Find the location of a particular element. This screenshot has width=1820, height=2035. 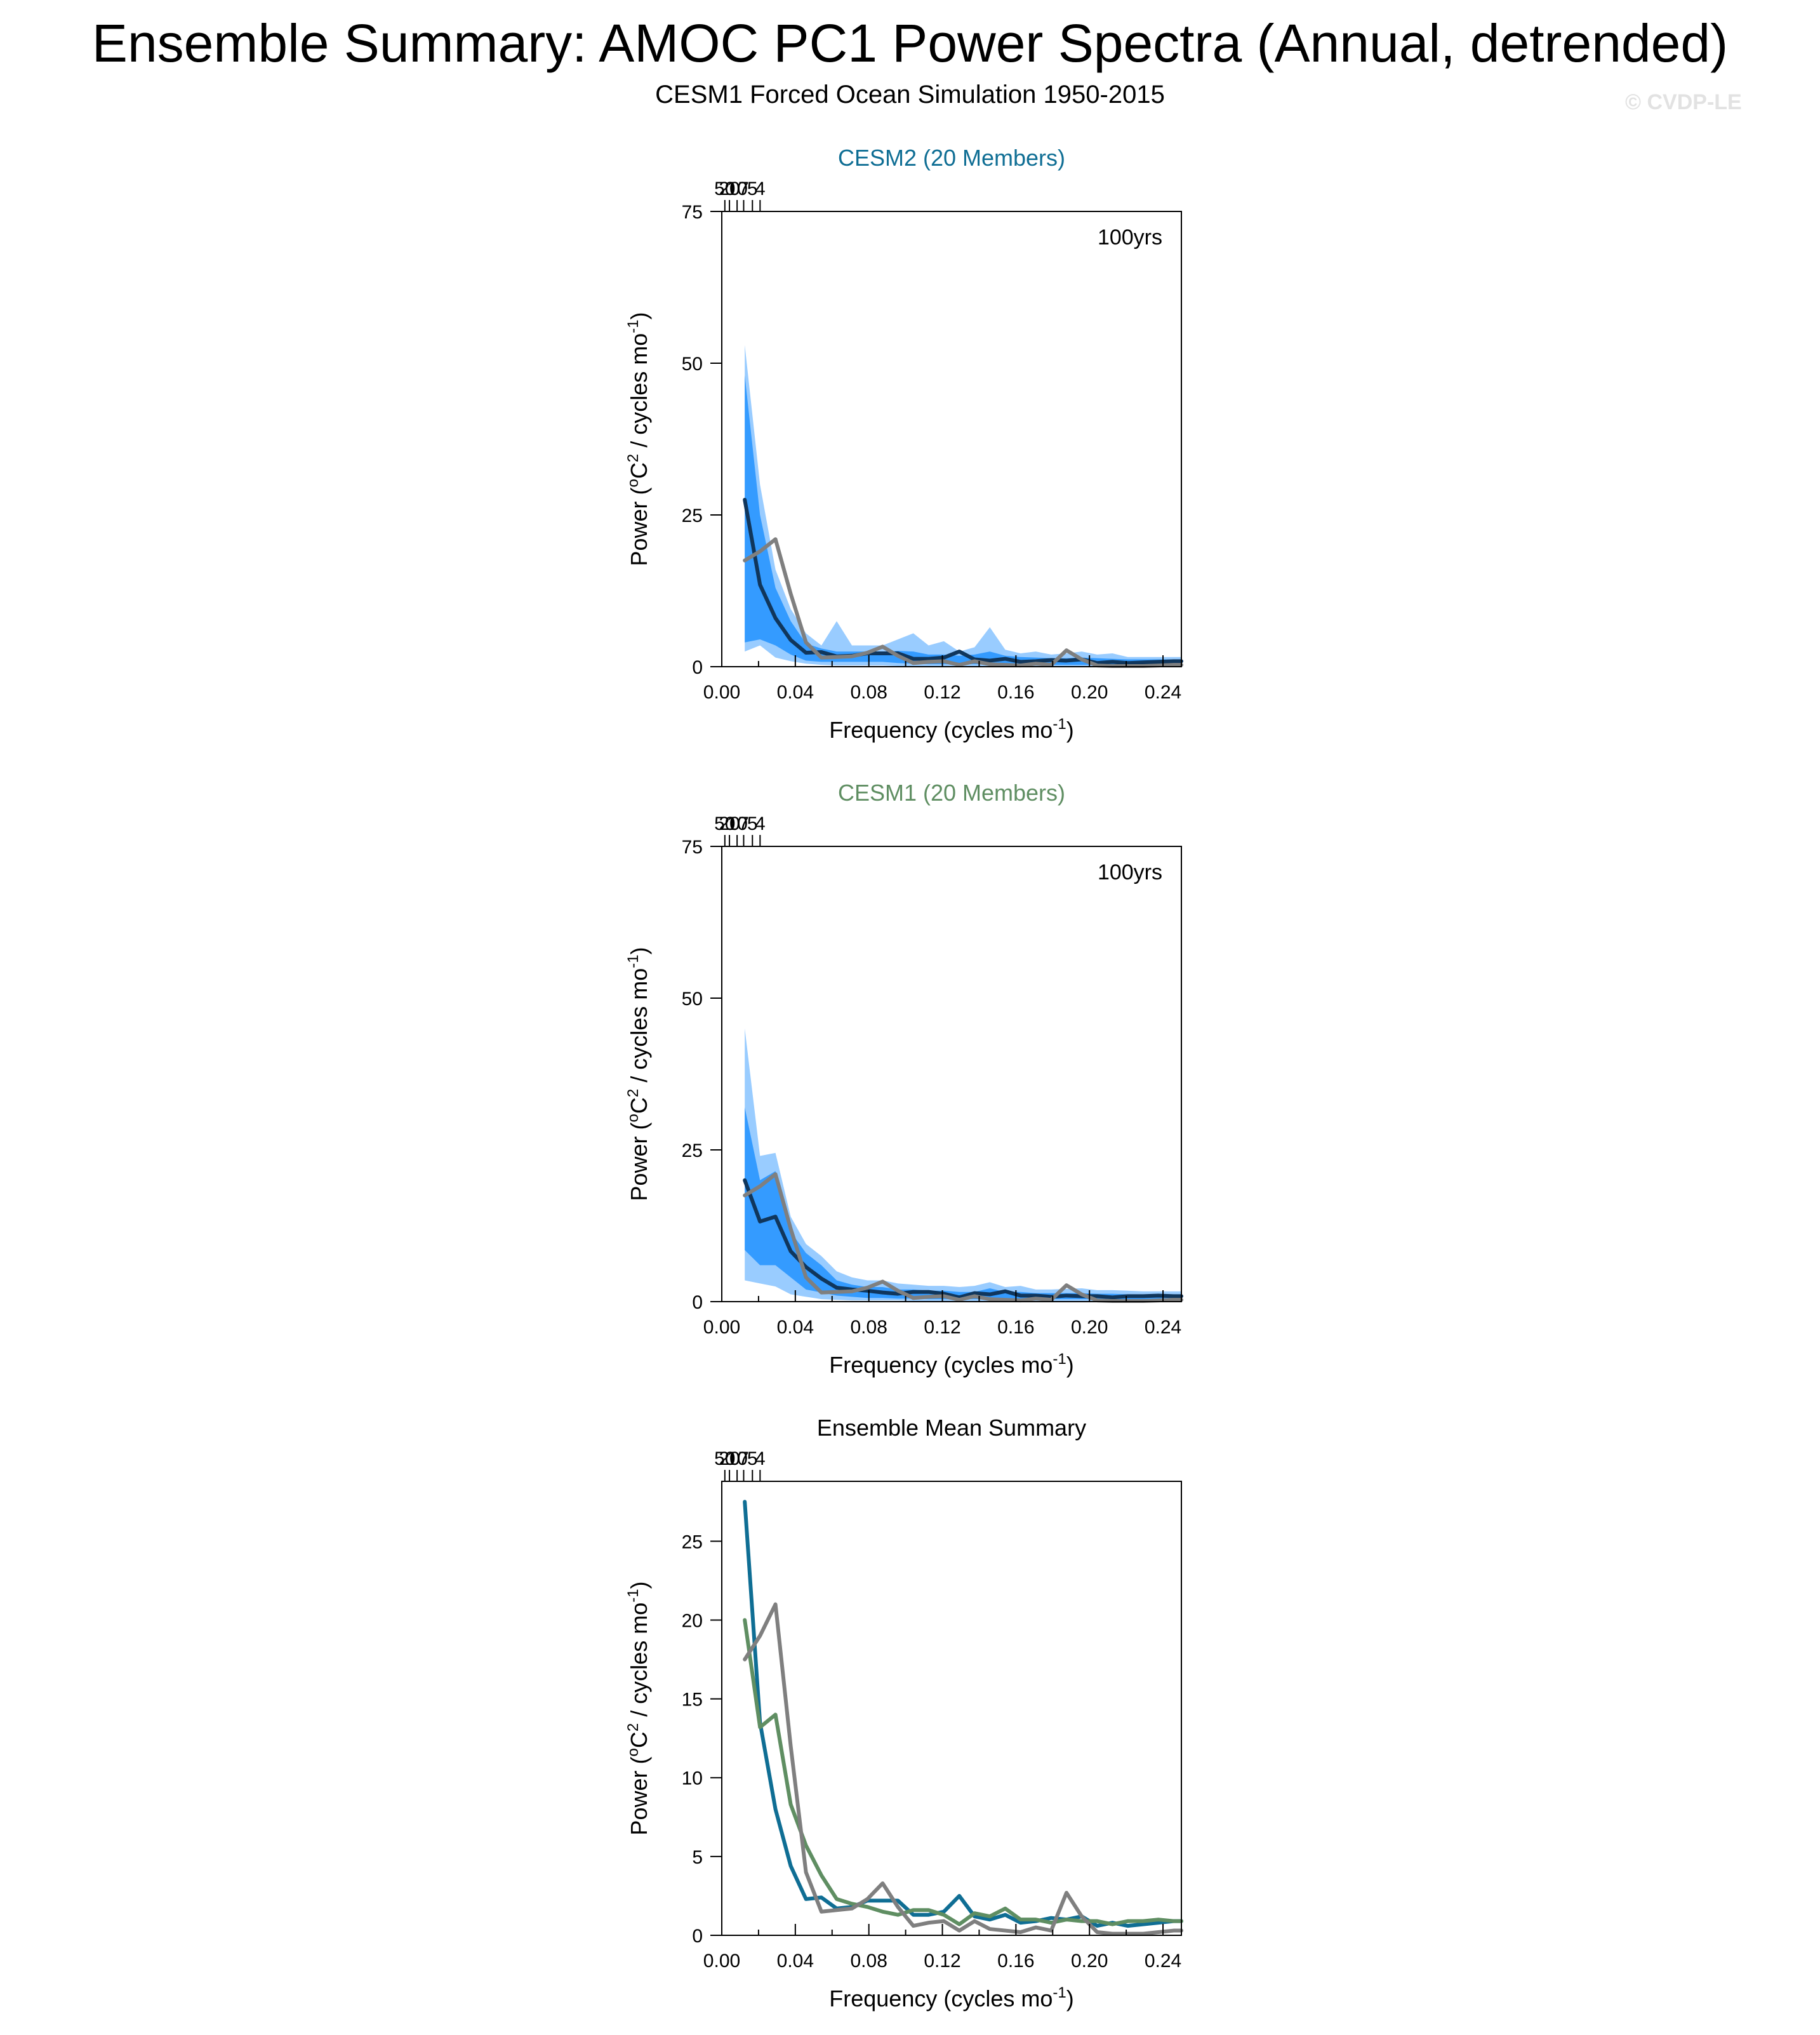

watermark: © CVDP-LE is located at coordinates (1683, 102).